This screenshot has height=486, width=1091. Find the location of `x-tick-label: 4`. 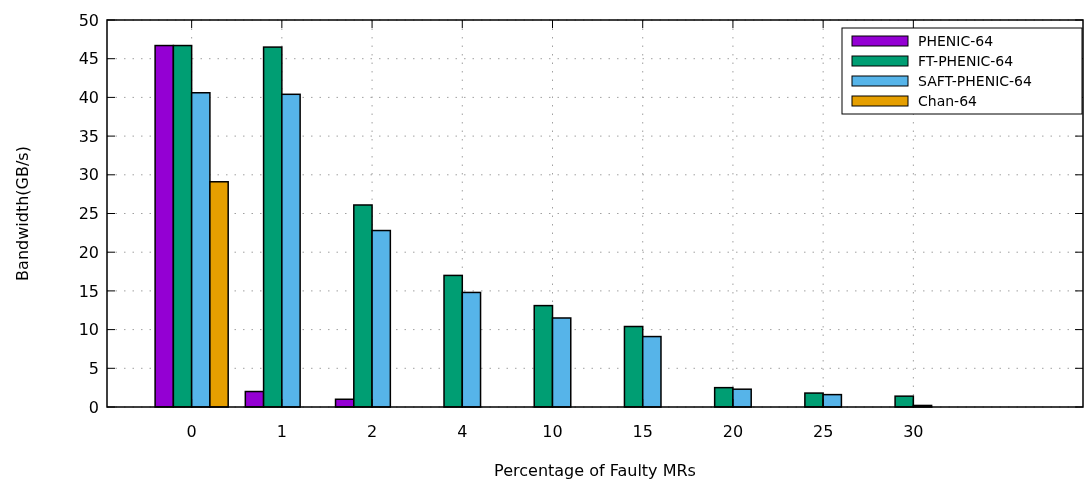

x-tick-label: 4 is located at coordinates (462, 431).